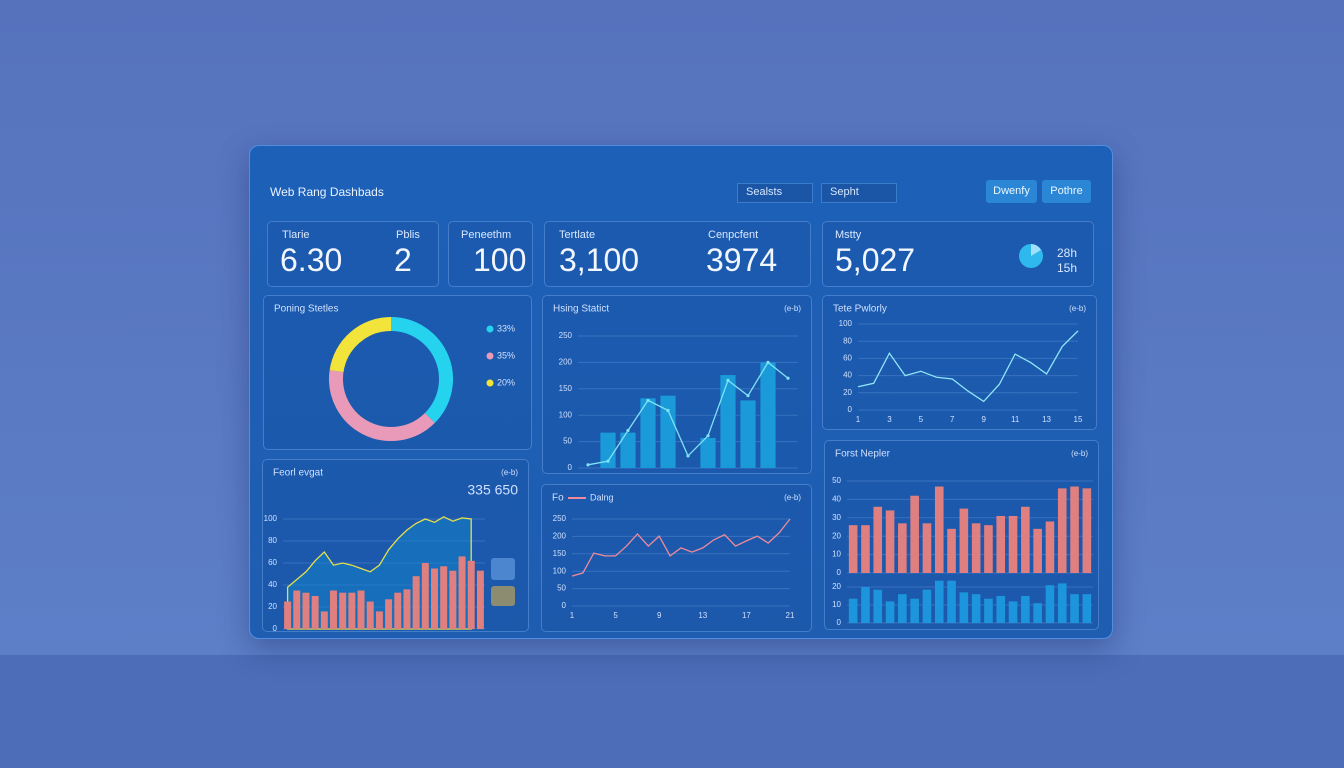 The height and width of the screenshot is (768, 1344). I want to click on y-tick-label: 20, so click(836, 586).